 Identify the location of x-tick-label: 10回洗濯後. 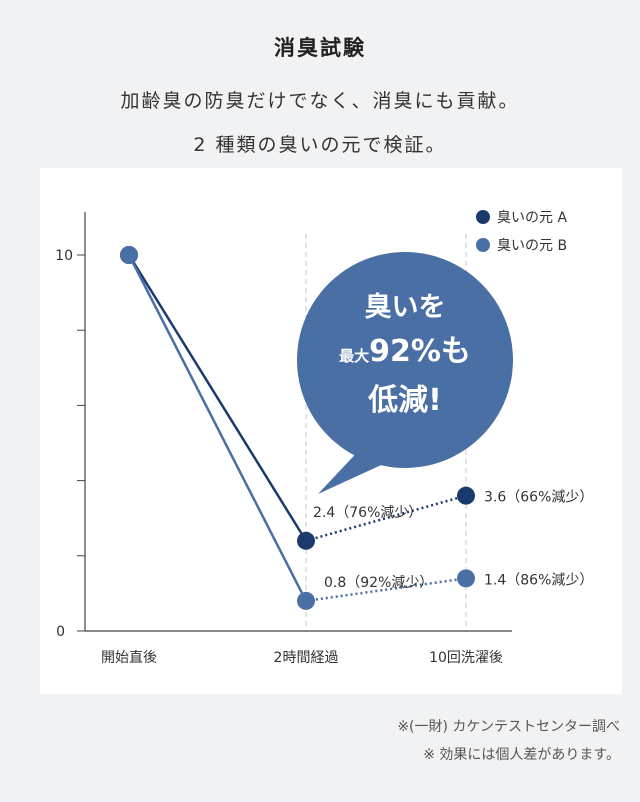
(466, 658).